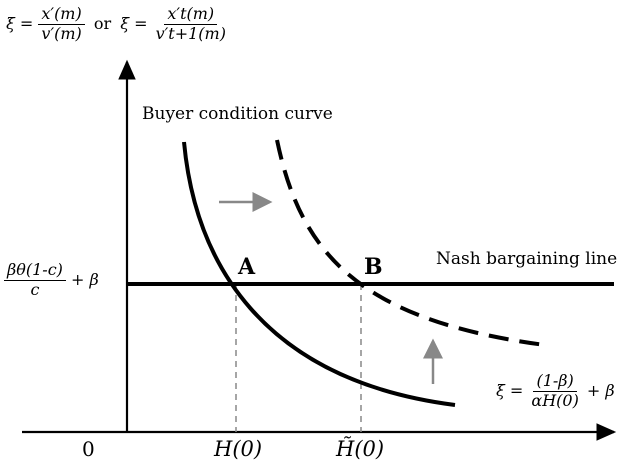 The width and height of the screenshot is (639, 468). What do you see at coordinates (61, 15) in the screenshot?
I see `y-label-num-1: x′(m)` at bounding box center [61, 15].